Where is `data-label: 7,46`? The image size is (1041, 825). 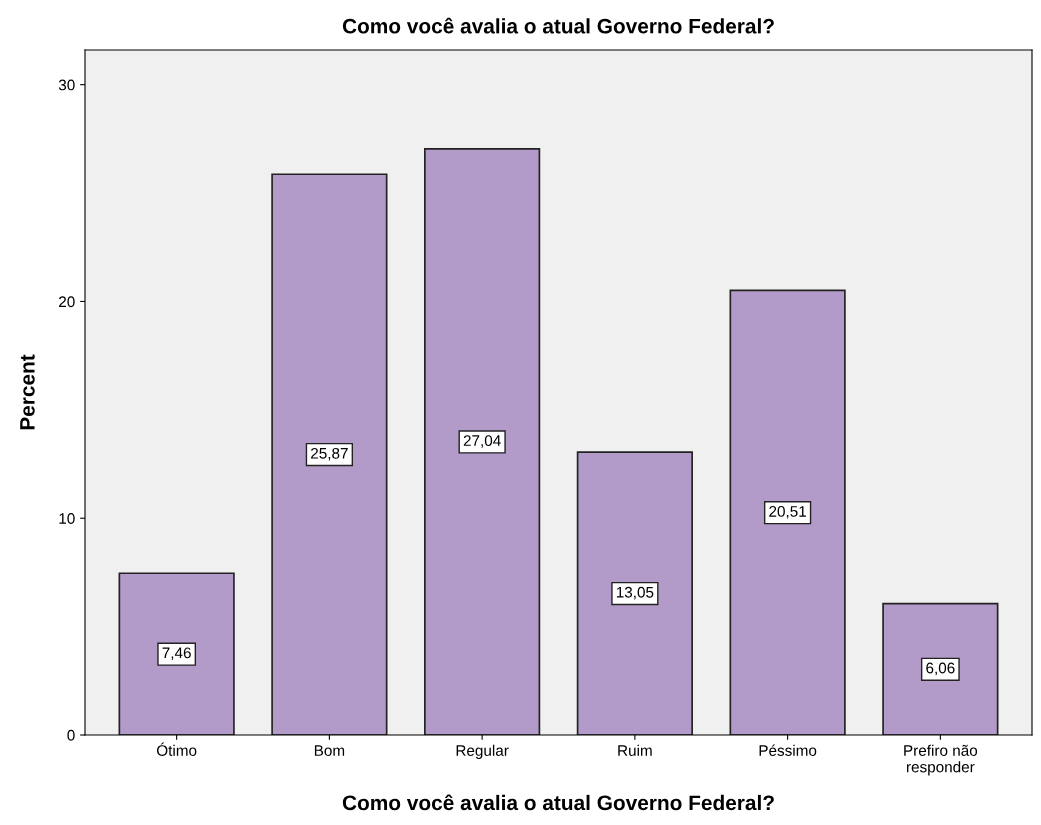
data-label: 7,46 is located at coordinates (176, 654).